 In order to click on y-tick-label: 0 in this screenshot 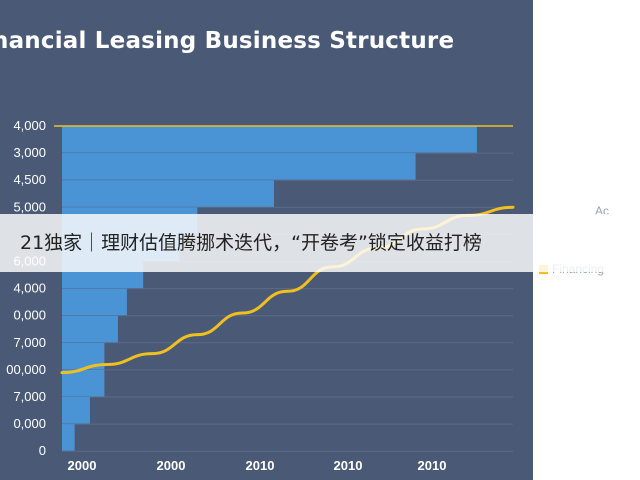, I will do `click(42, 450)`.